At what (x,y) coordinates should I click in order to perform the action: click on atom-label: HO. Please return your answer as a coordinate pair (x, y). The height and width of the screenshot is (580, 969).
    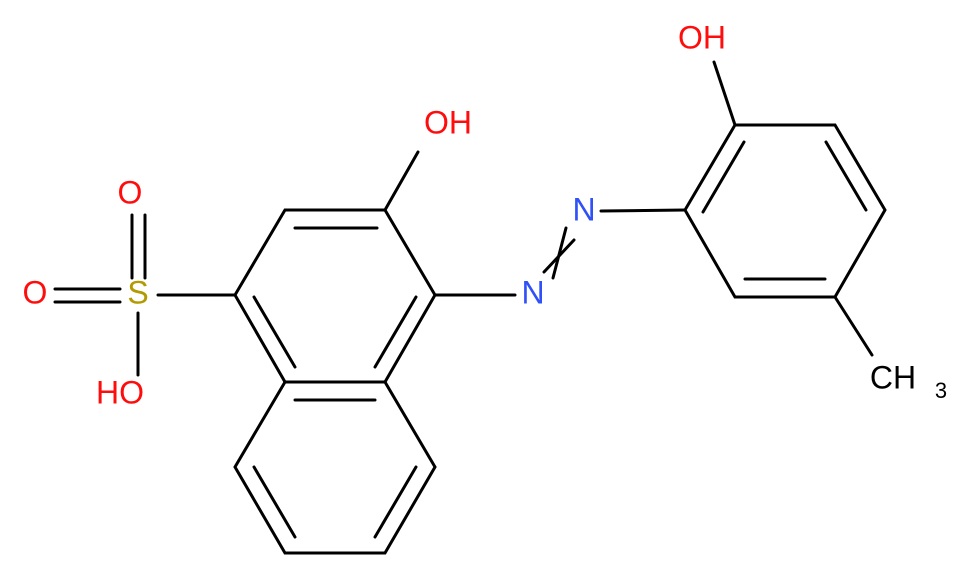
    Looking at the image, I should click on (120, 392).